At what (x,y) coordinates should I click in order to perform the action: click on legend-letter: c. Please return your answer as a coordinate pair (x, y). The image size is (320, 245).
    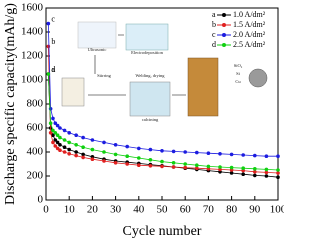
    Looking at the image, I should click on (214, 34).